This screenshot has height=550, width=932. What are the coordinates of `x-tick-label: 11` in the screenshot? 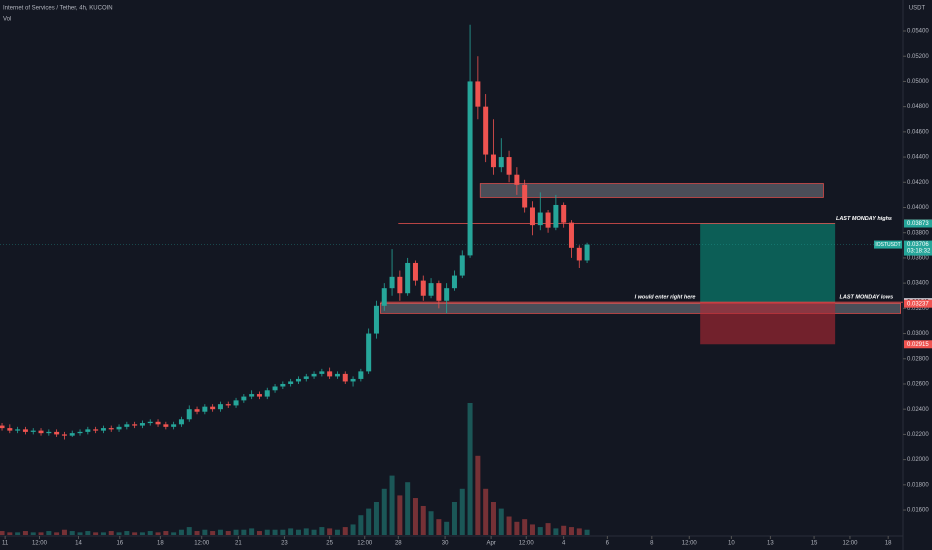 It's located at (5, 544).